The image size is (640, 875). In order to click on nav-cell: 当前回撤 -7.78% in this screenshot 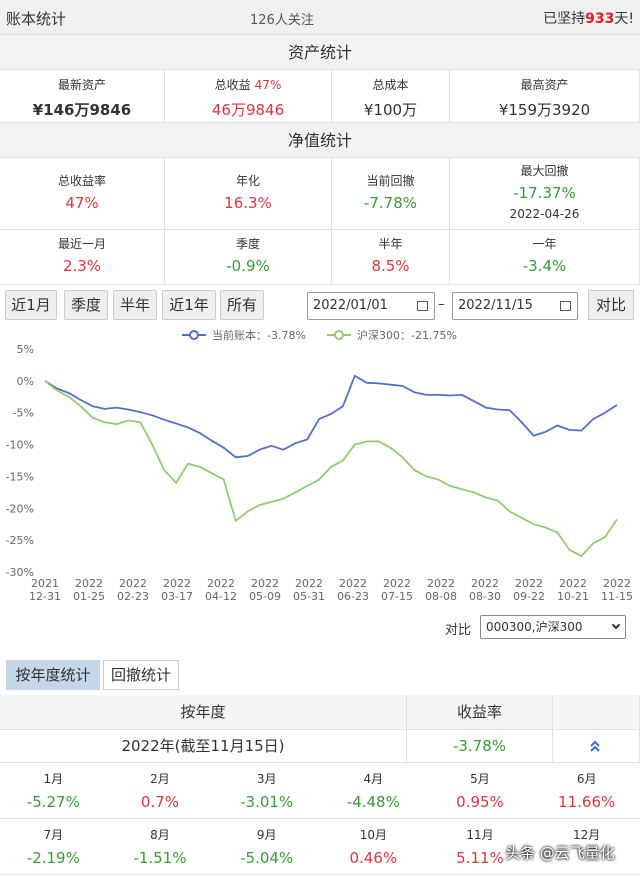, I will do `click(391, 194)`.